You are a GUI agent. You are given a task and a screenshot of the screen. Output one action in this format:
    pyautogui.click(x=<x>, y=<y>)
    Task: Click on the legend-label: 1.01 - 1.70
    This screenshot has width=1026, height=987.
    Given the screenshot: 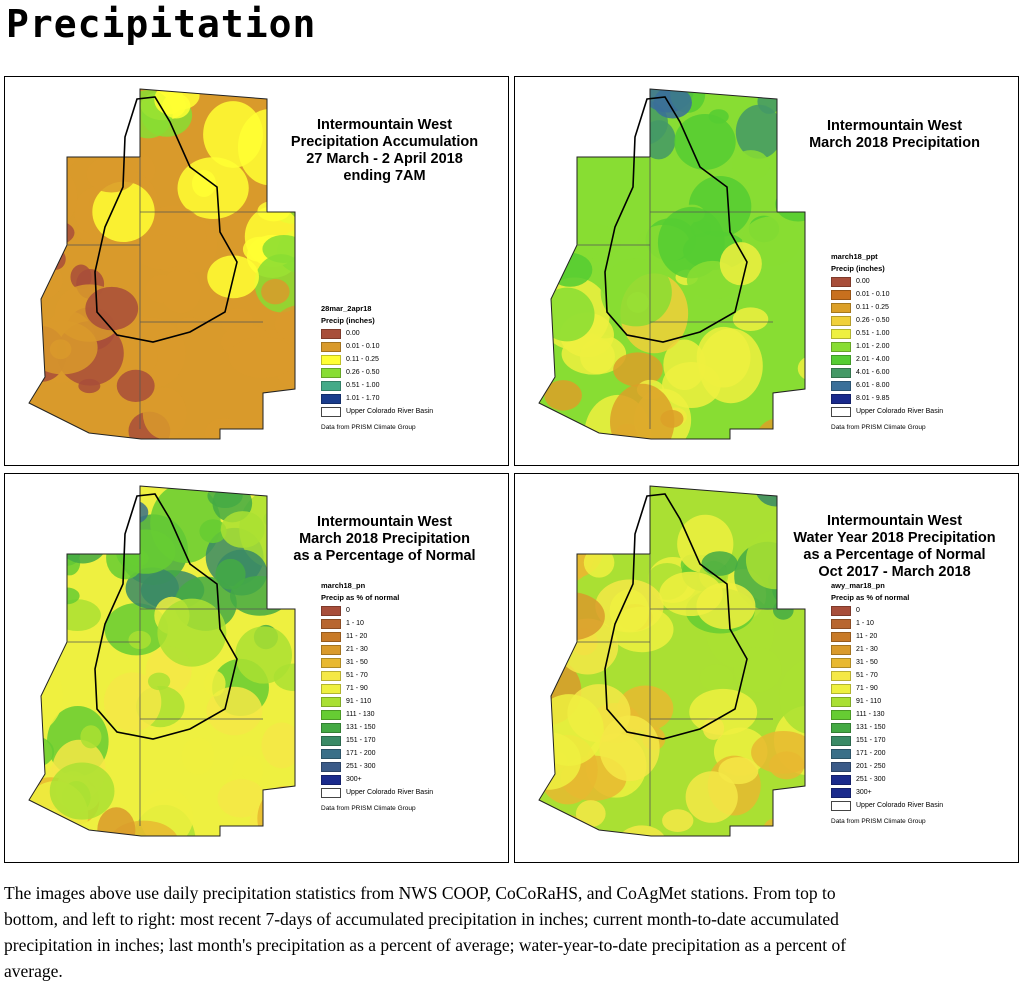 What is the action you would take?
    pyautogui.click(x=363, y=398)
    